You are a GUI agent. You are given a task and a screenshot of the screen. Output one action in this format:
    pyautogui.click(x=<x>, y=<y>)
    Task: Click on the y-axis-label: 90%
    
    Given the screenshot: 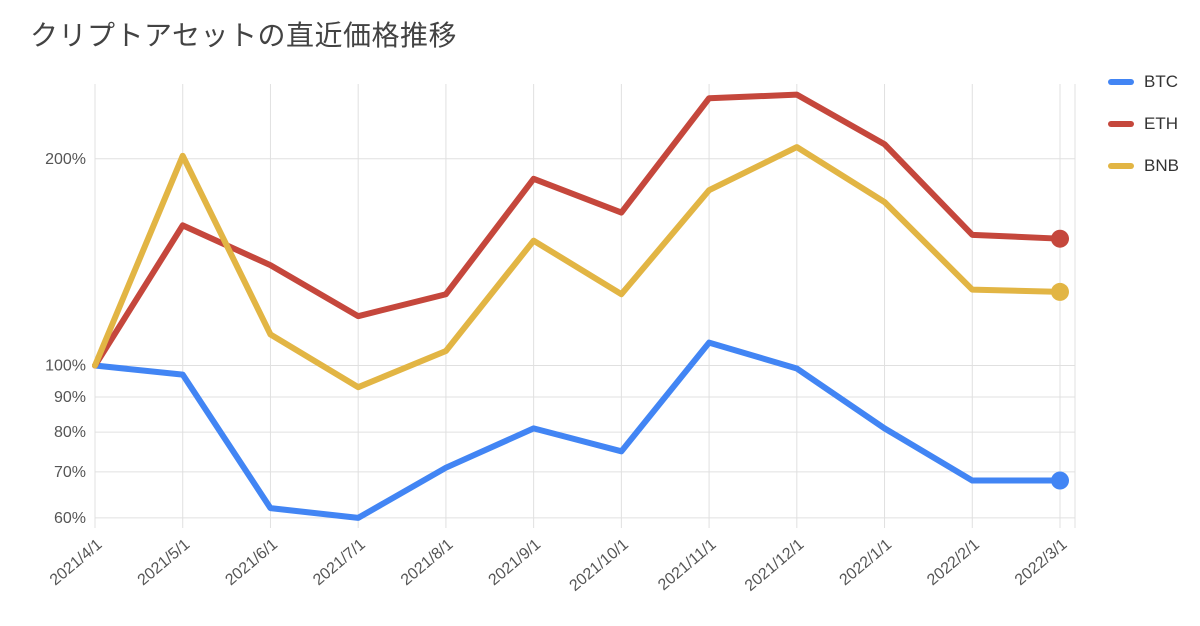 What is the action you would take?
    pyautogui.click(x=70, y=397)
    